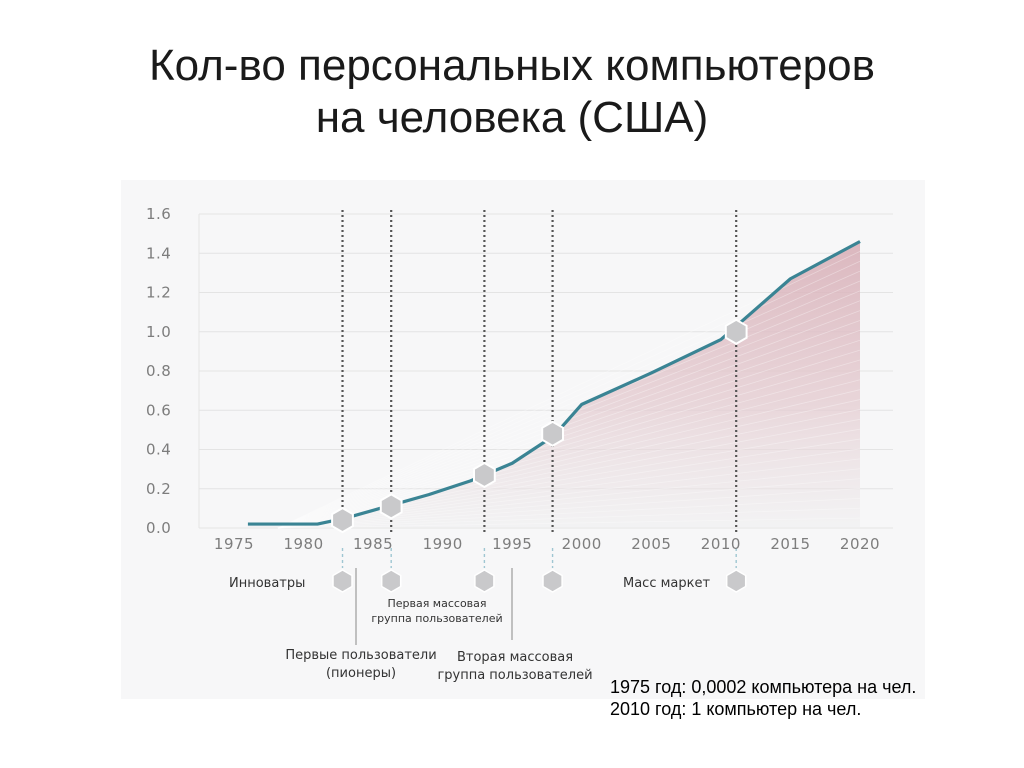 This screenshot has width=1024, height=768. Describe the element at coordinates (436, 603) in the screenshot. I see `annotation-first-mass-group: Первая массовая` at that location.